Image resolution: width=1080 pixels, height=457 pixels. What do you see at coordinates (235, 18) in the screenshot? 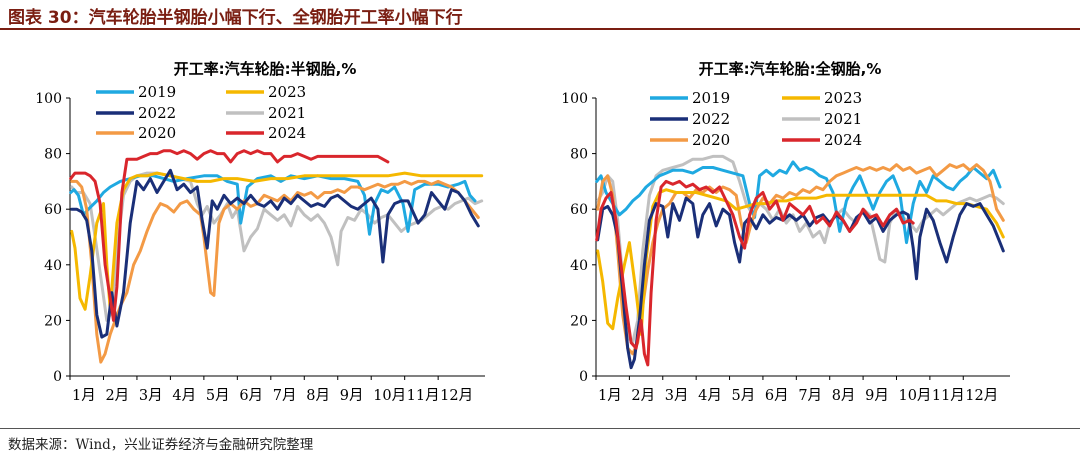
I see `figure-title: 图表 30：汽车轮胎半钢胎小幅下行、全钢胎开工率小幅下行` at bounding box center [235, 18].